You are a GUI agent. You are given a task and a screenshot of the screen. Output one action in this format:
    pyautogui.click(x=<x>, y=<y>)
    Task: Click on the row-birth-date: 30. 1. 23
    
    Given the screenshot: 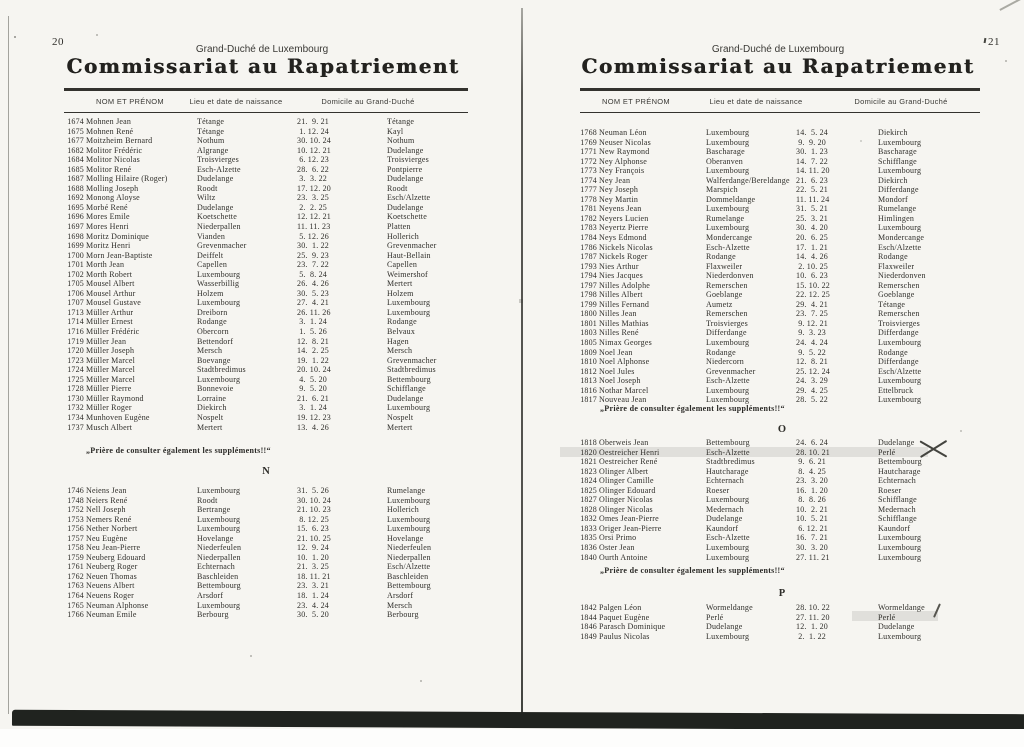 What is the action you would take?
    pyautogui.click(x=812, y=152)
    